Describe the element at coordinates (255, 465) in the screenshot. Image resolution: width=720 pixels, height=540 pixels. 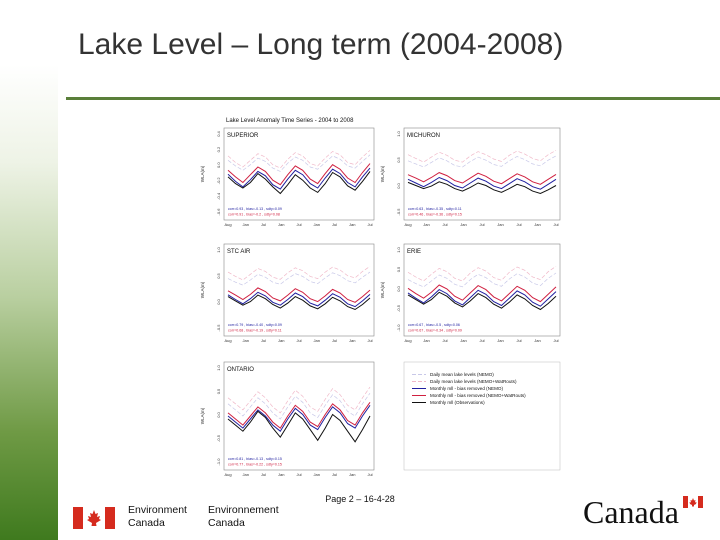
I see `stats-label: corr=0.77 , bias=-0.22 , sdty=0.15` at that location.